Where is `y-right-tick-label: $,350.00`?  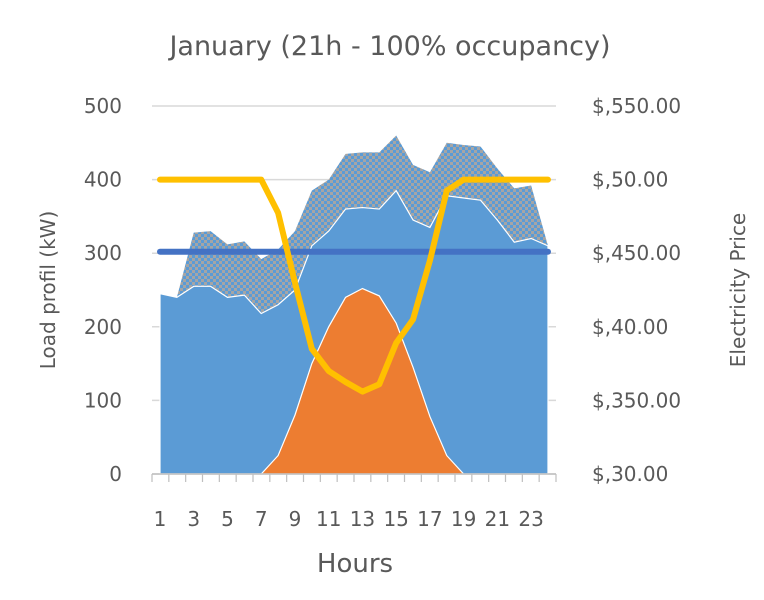 y-right-tick-label: $,350.00 is located at coordinates (636, 400).